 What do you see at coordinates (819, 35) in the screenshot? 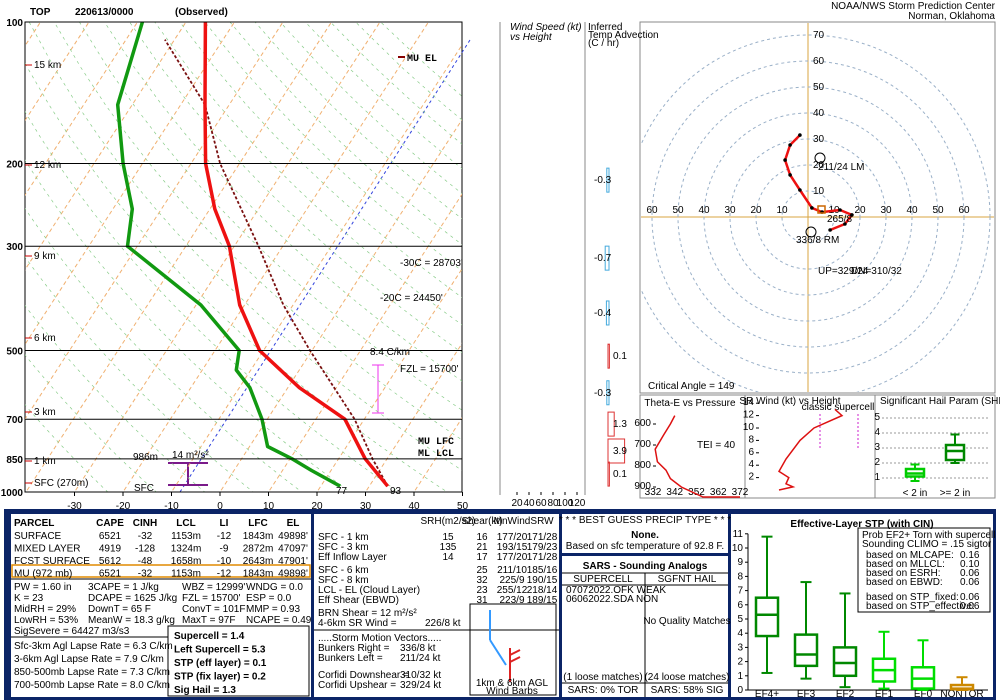
I see `hodo-ring-label: 70` at bounding box center [819, 35].